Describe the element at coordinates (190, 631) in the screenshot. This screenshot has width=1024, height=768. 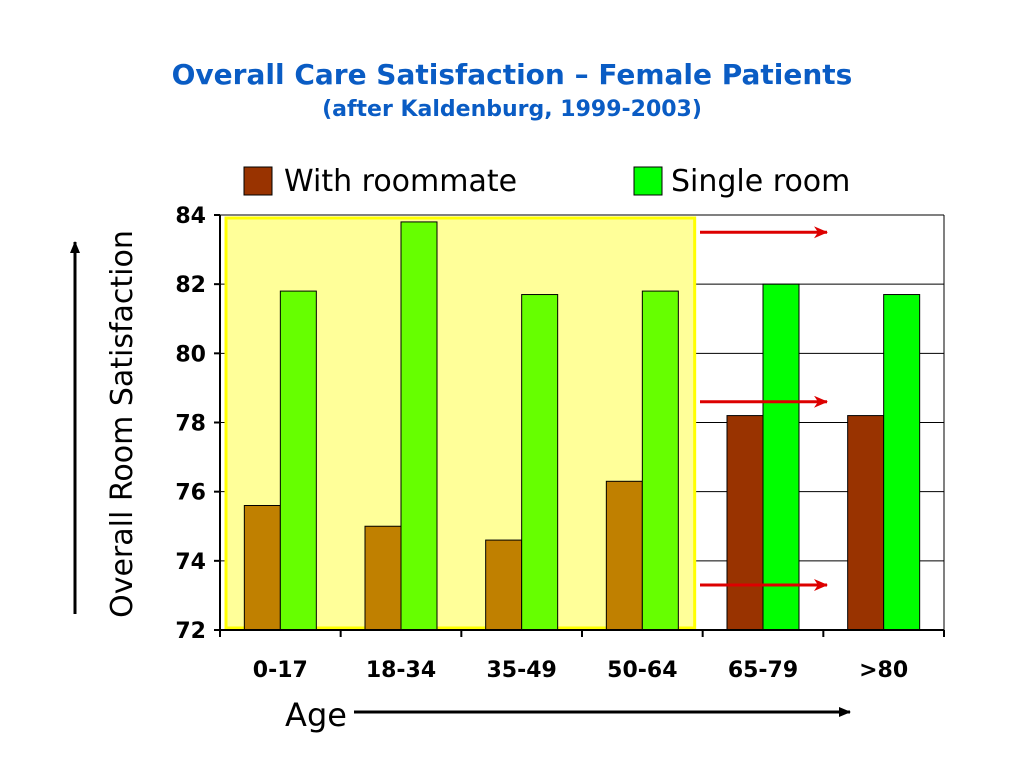
I see `y-tick-label: 72` at that location.